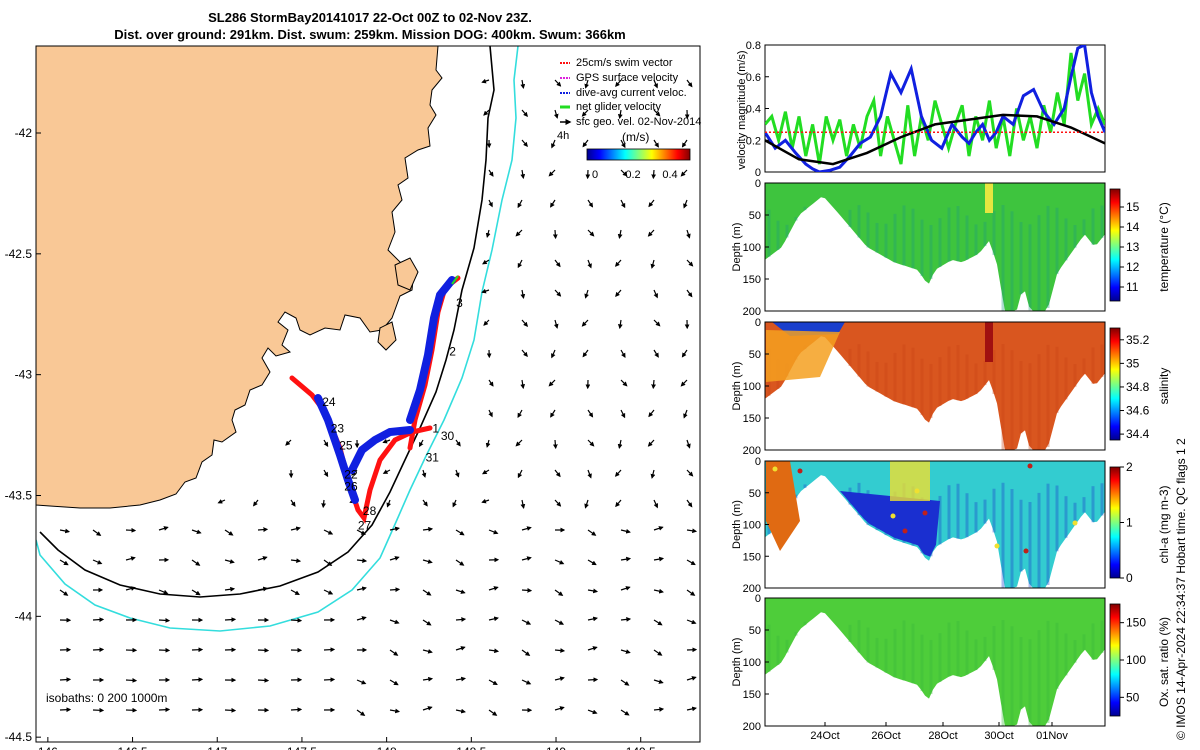 This screenshot has width=1200, height=750. Describe the element at coordinates (406, 274) in the screenshot. I see `island` at that location.